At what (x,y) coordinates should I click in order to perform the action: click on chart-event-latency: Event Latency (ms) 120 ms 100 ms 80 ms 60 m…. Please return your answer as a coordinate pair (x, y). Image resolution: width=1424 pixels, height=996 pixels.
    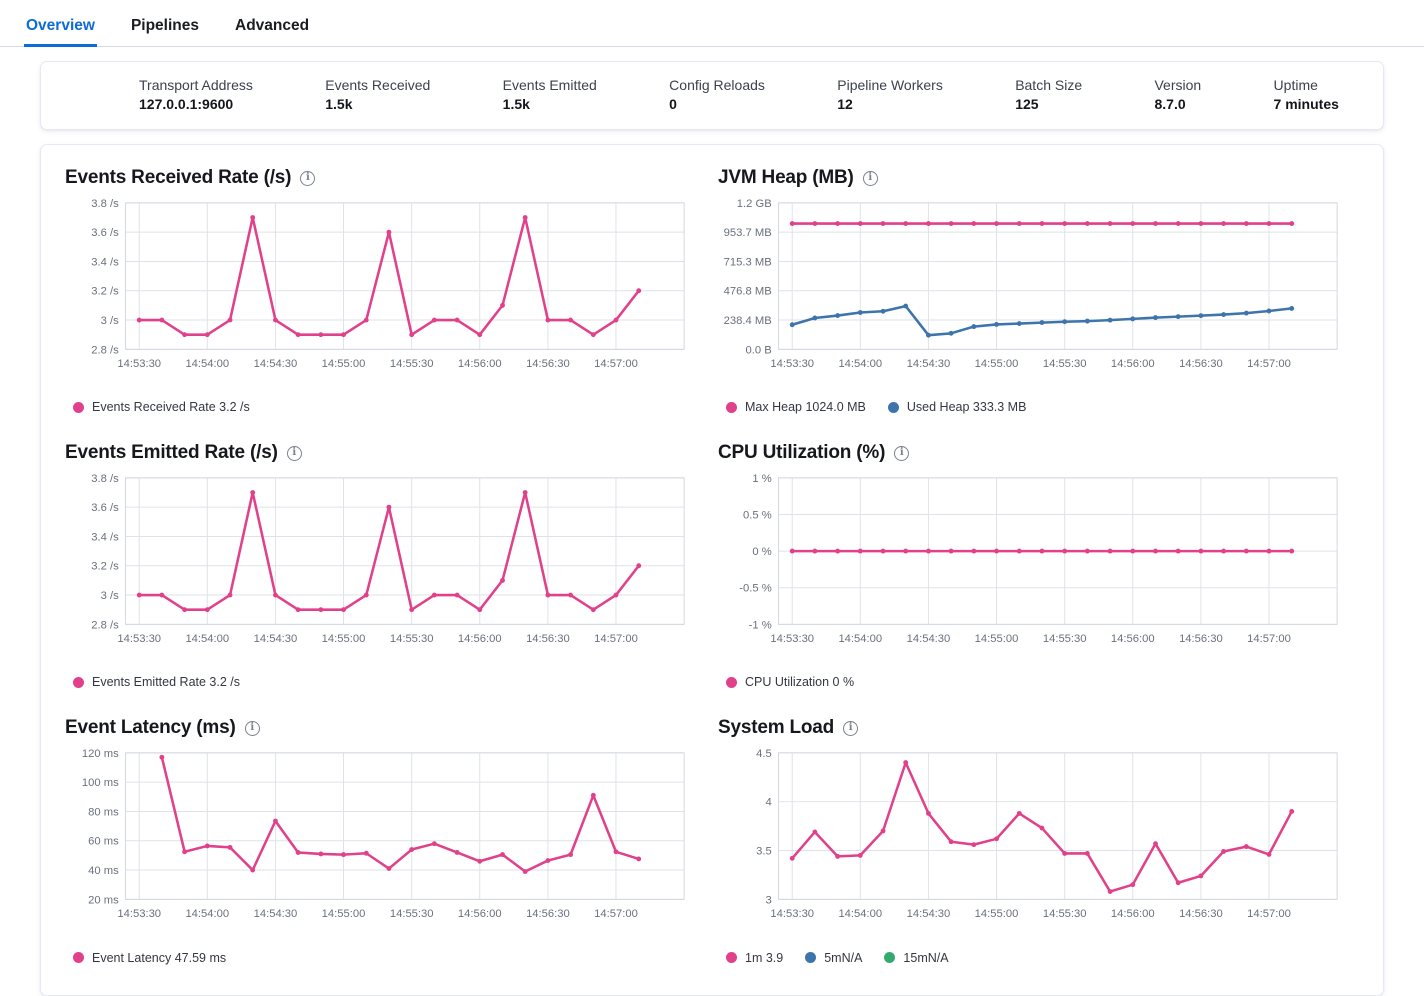
    Looking at the image, I should click on (377, 841).